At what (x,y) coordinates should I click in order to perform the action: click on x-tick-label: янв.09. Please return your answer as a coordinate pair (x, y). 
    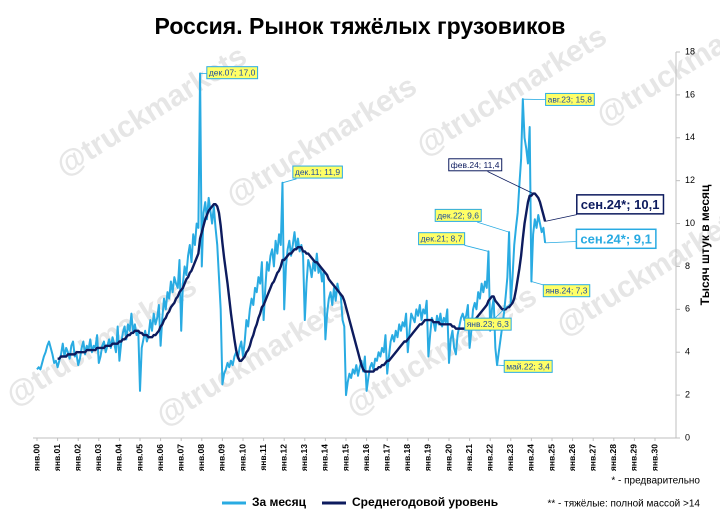
    Looking at the image, I should click on (222, 457).